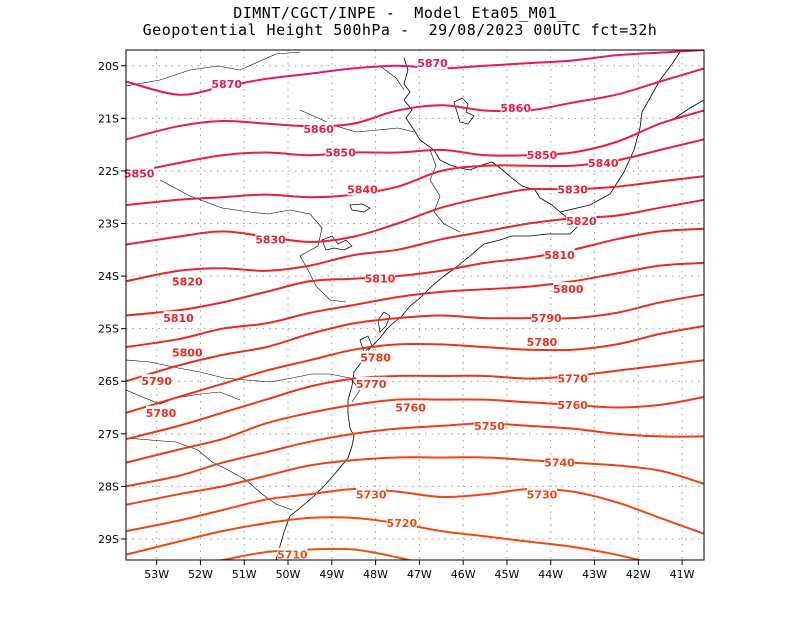  I want to click on lon-tick-label: 41W, so click(682, 574).